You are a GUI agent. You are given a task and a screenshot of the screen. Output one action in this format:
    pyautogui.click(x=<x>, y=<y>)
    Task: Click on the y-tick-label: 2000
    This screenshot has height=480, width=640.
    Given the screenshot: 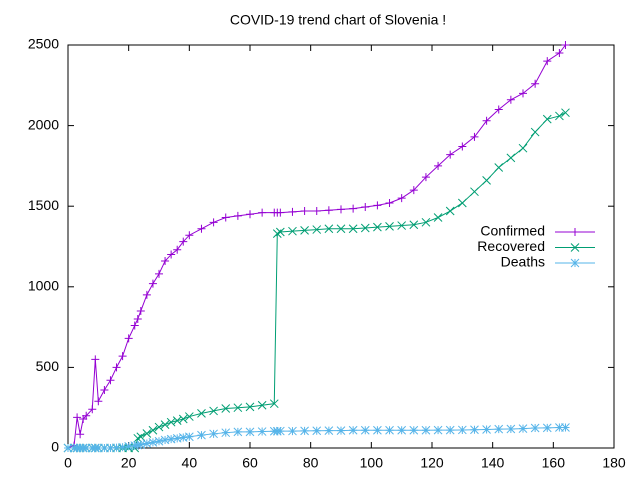 What is the action you would take?
    pyautogui.click(x=43, y=124)
    